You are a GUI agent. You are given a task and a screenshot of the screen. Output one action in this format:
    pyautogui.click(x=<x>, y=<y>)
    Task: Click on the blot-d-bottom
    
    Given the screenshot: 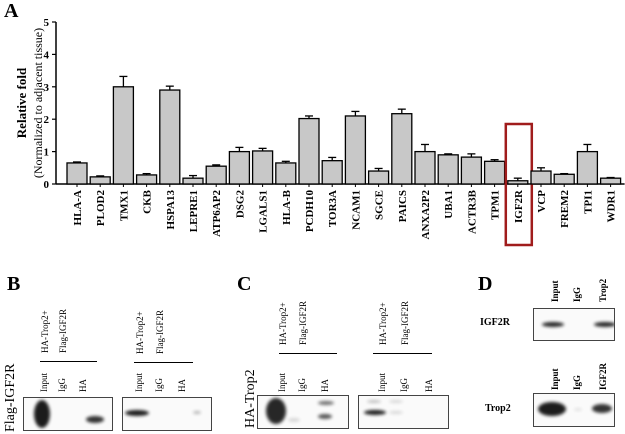 What is the action you would take?
    pyautogui.click(x=574, y=410)
    